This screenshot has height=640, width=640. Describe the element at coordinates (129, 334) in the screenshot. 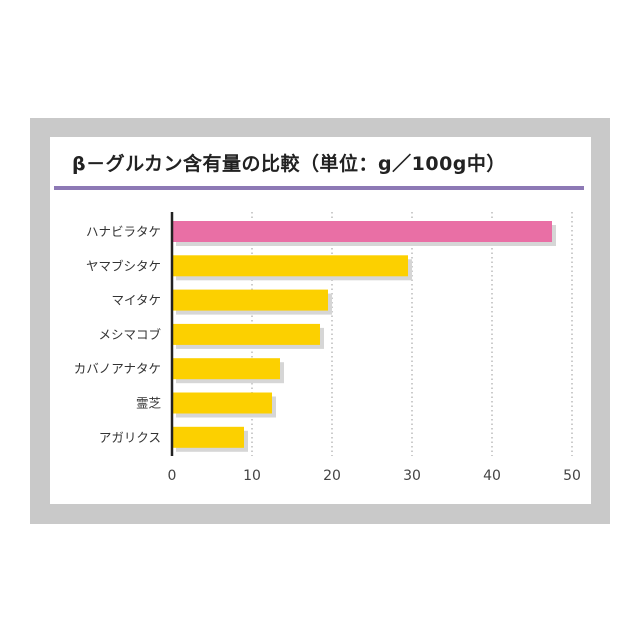

I see `category-label-3: メシマコブ` at that location.